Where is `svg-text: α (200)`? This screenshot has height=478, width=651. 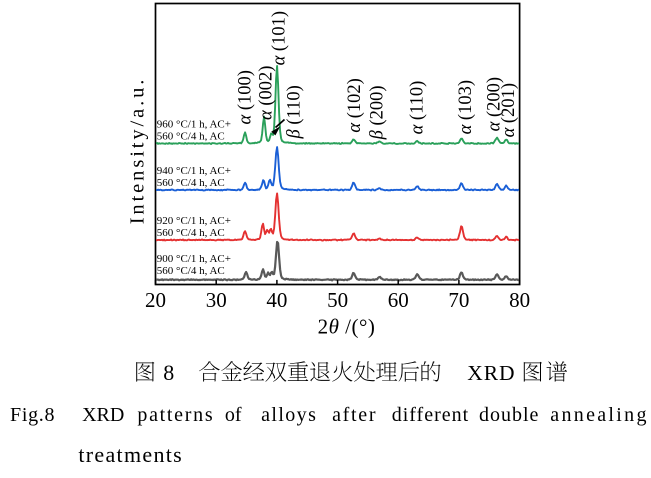 svg-text: α (200) is located at coordinates (494, 104).